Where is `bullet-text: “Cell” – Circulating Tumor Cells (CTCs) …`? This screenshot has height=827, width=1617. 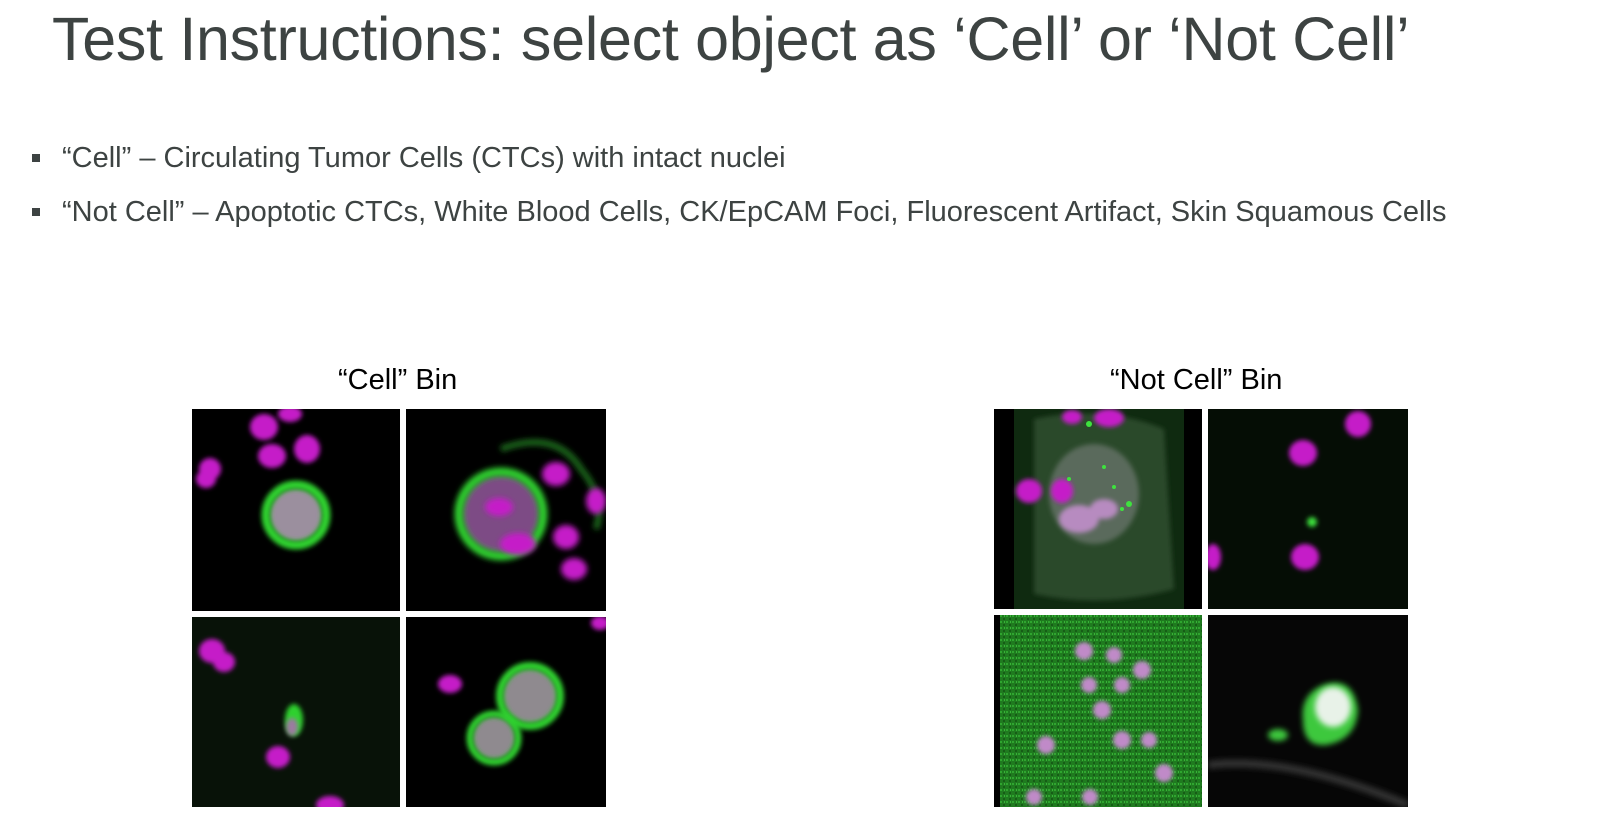 bullet-text: “Cell” – Circulating Tumor Cells (CTCs) … is located at coordinates (424, 158).